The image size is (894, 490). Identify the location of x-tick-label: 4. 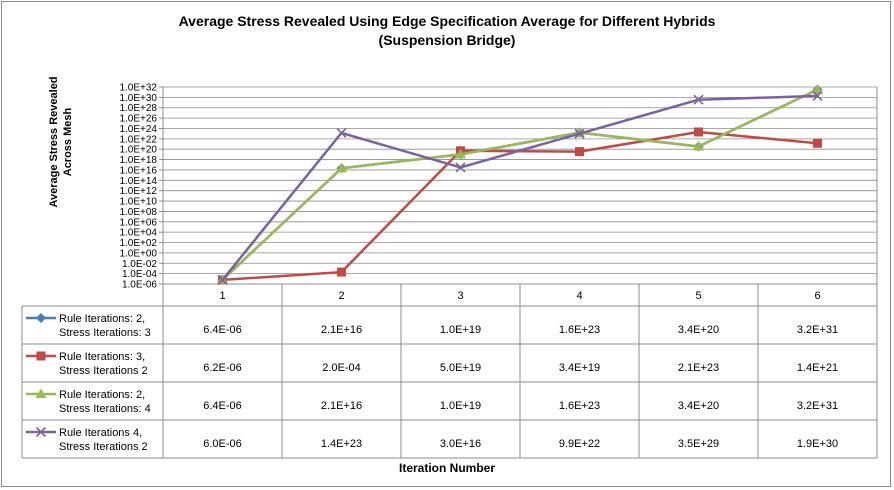
(579, 296).